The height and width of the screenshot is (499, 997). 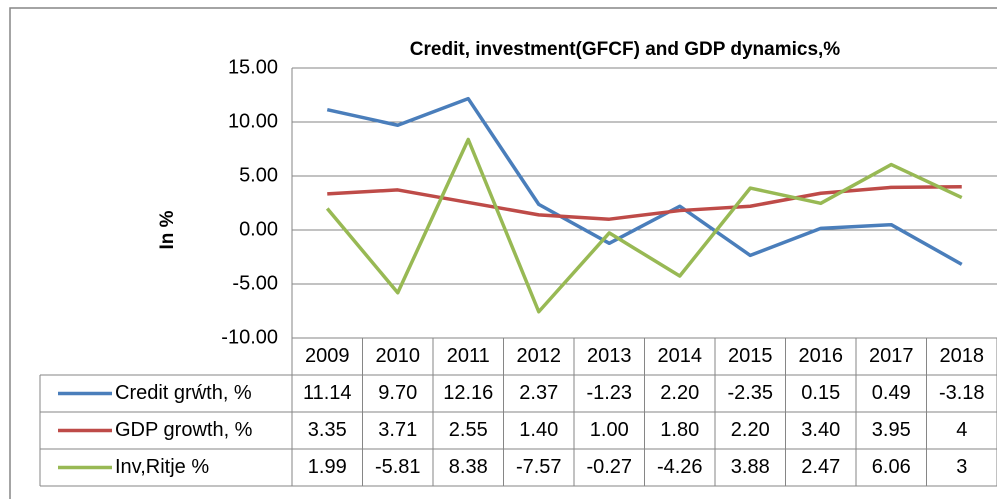 I want to click on y-tick-label: 0.00, so click(x=258, y=229).